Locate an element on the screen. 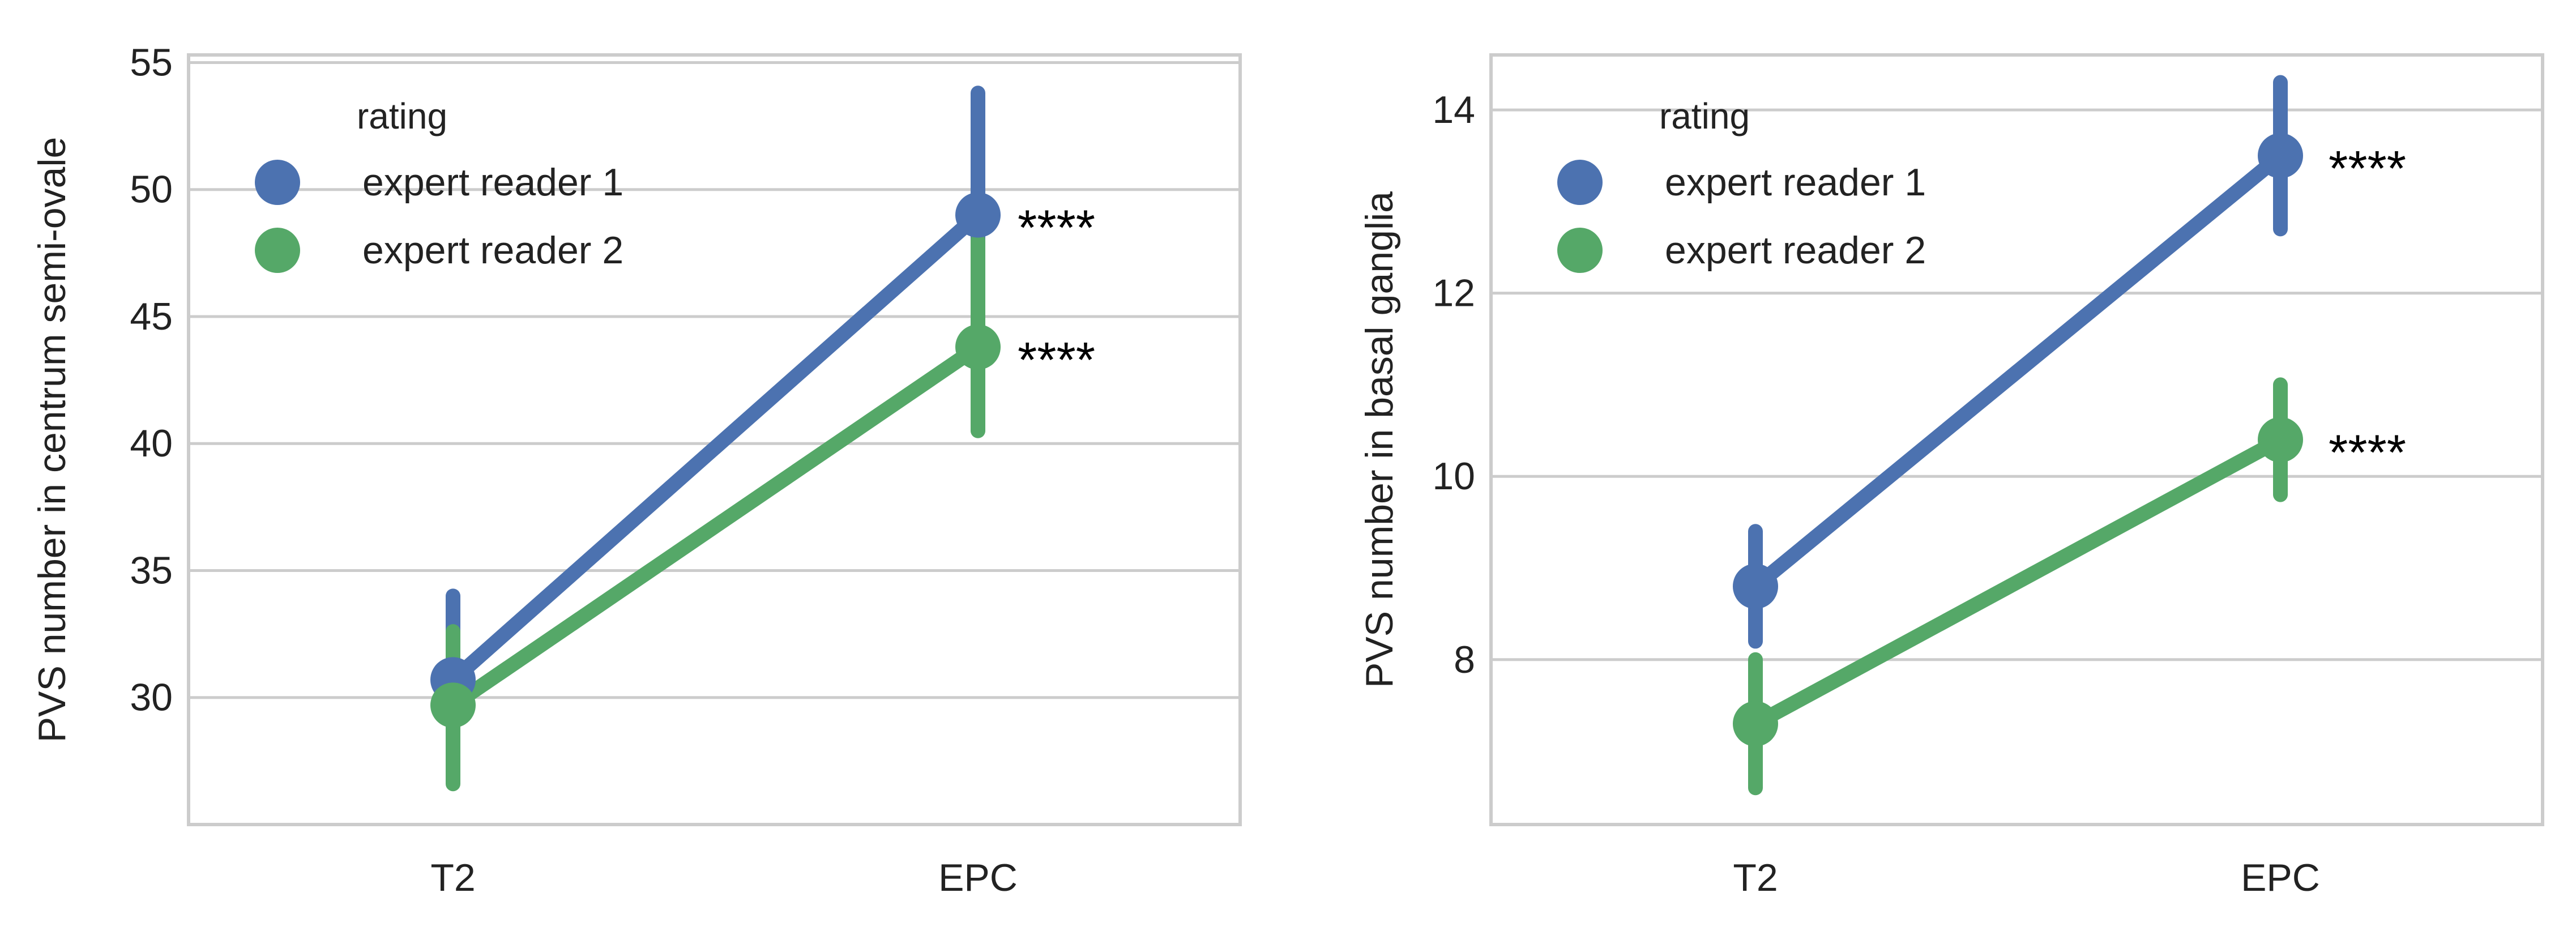 This screenshot has width=2576, height=931. y-axis-label: PVS number in centrum semi-ovale is located at coordinates (53, 440).